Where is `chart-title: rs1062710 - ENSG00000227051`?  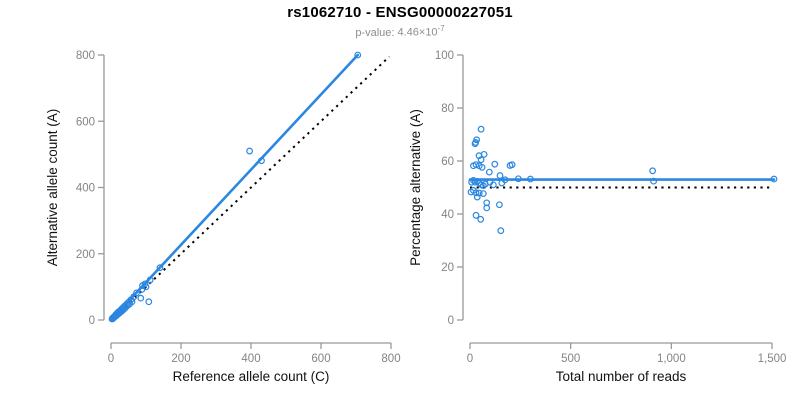
chart-title: rs1062710 - ENSG00000227051 is located at coordinates (400, 12).